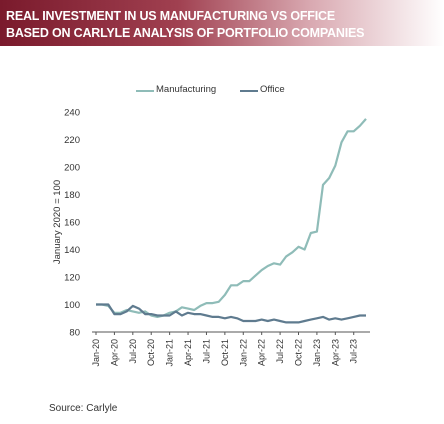  Describe the element at coordinates (72, 168) in the screenshot. I see `y-tick-label: 200` at that location.